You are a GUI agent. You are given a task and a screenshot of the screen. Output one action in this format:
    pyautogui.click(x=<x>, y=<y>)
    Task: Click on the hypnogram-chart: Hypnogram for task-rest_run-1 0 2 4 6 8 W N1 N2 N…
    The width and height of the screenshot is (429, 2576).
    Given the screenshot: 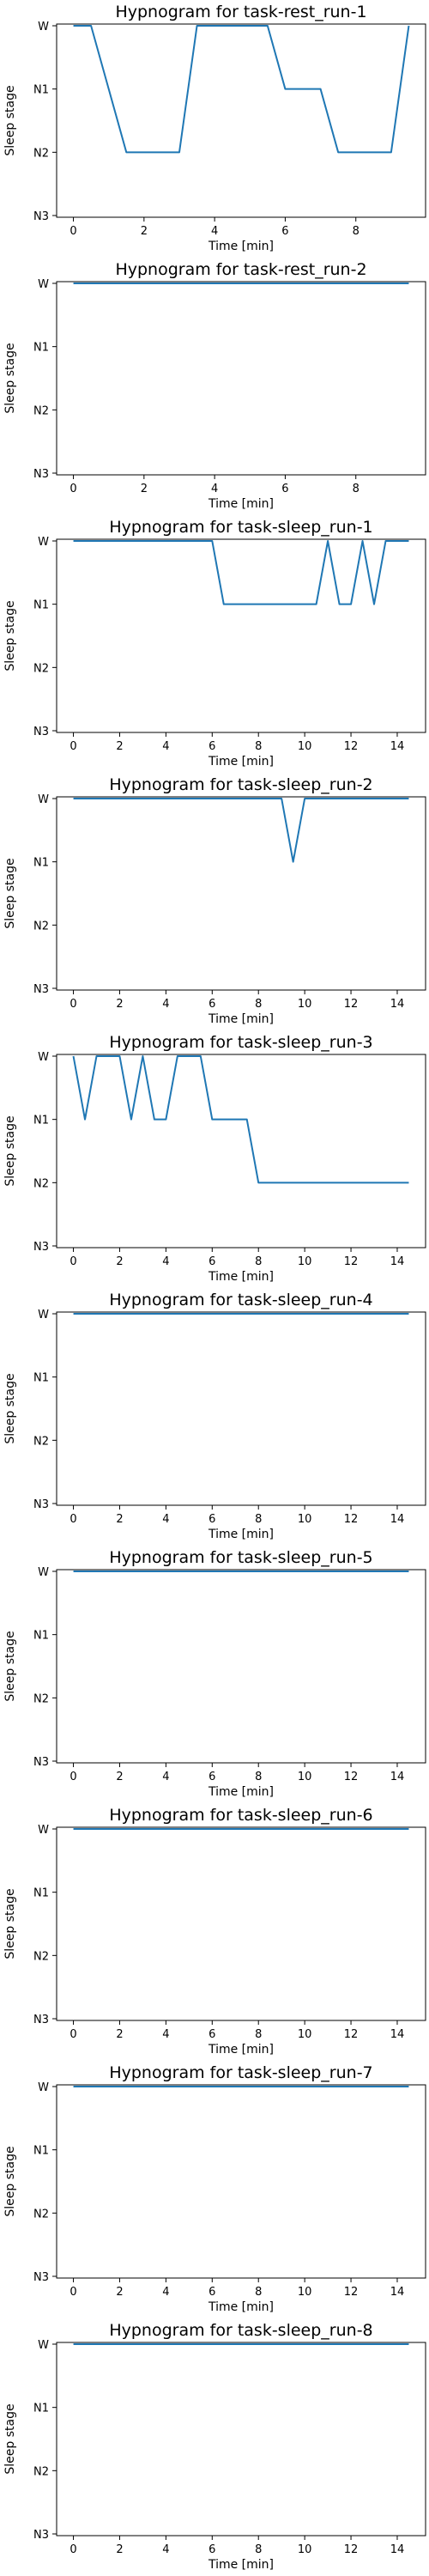 What is the action you would take?
    pyautogui.click(x=214, y=128)
    